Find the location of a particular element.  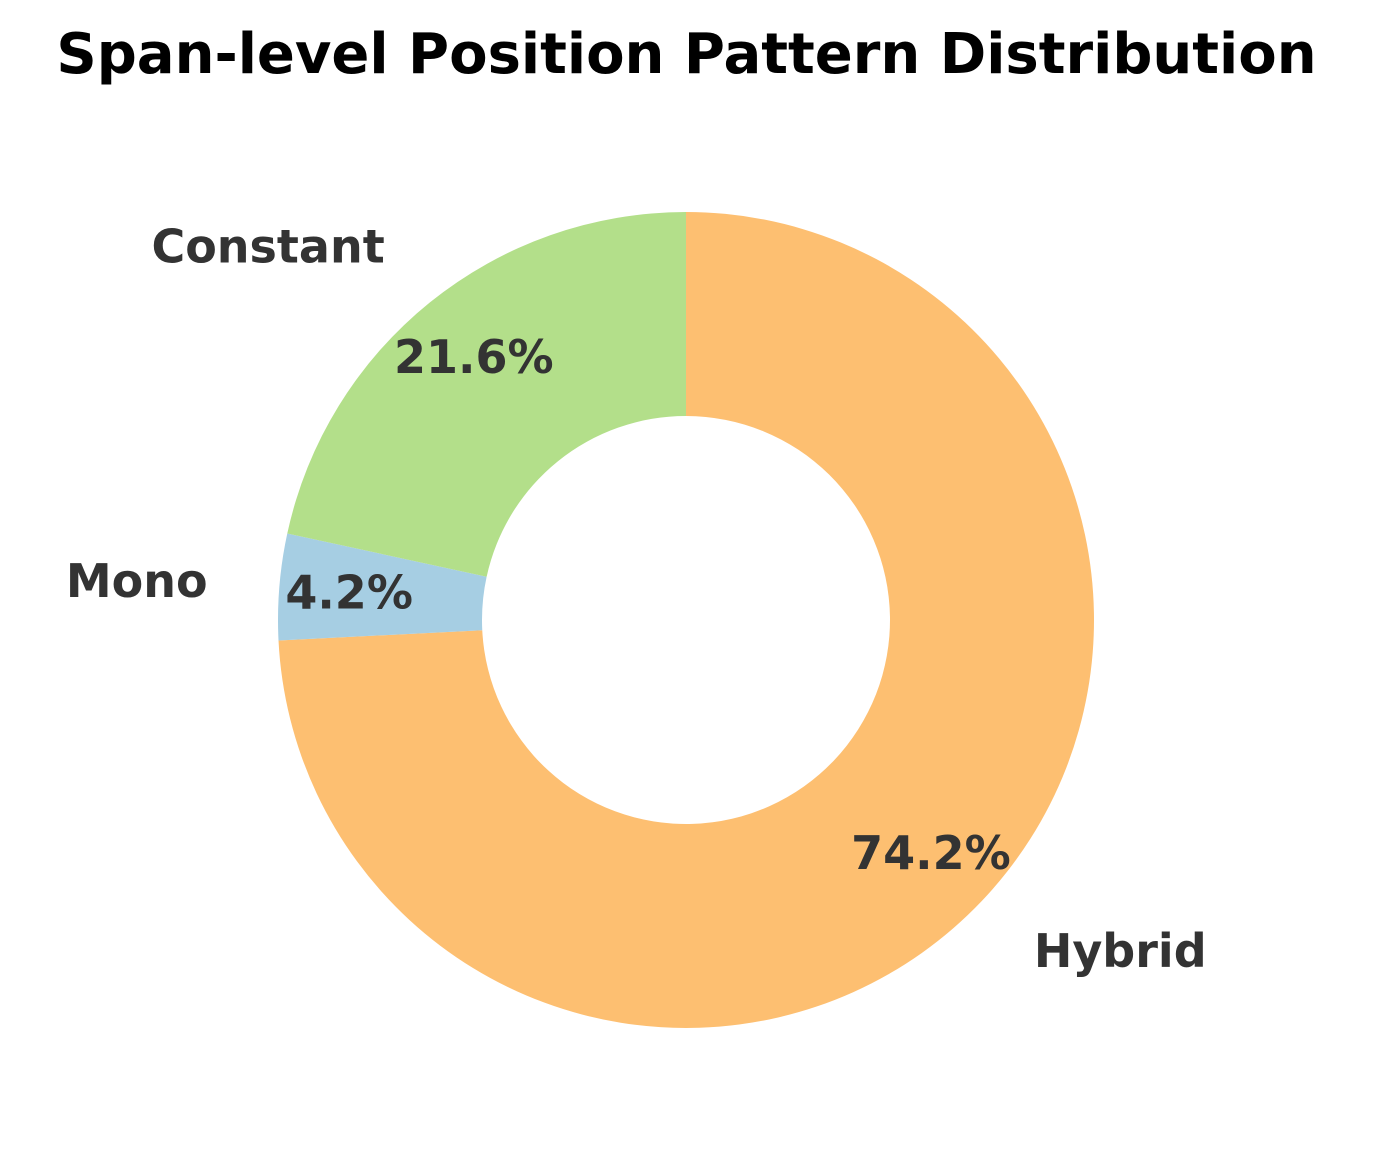

chart-title: Span-level Position Pattern Distribution is located at coordinates (686, 54).